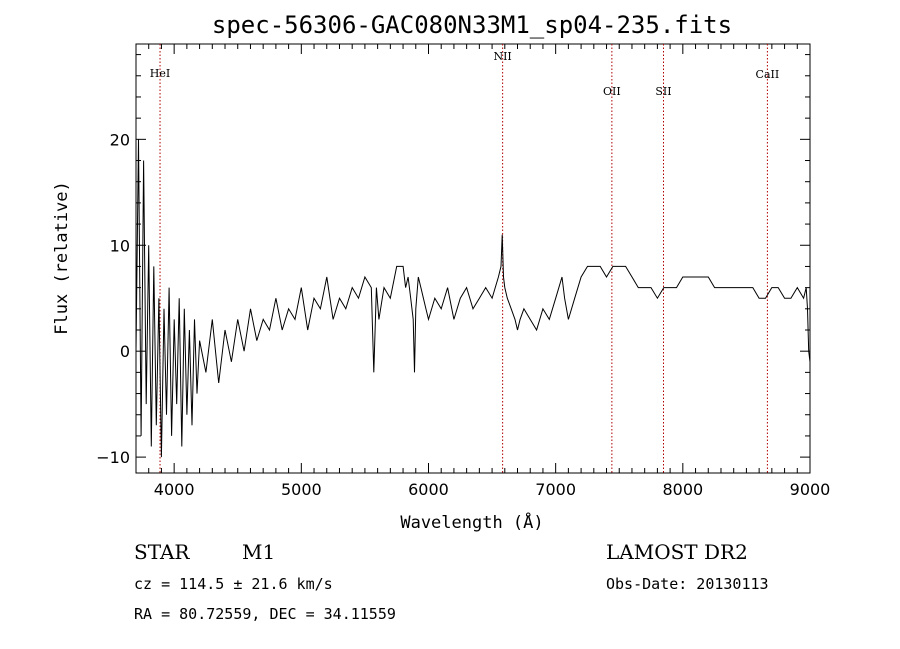 Image resolution: width=900 pixels, height=649 pixels. I want to click on y-tick-label: 0, so click(125, 351).